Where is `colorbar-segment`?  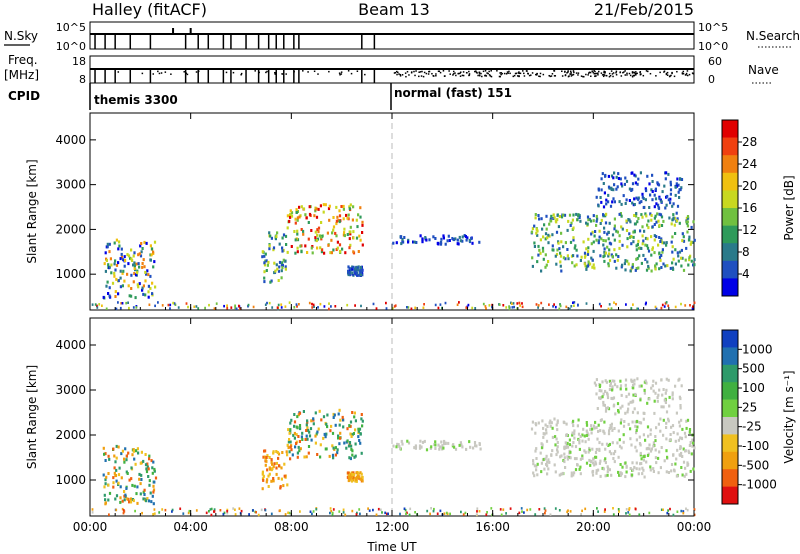
colorbar-segment is located at coordinates (730, 269).